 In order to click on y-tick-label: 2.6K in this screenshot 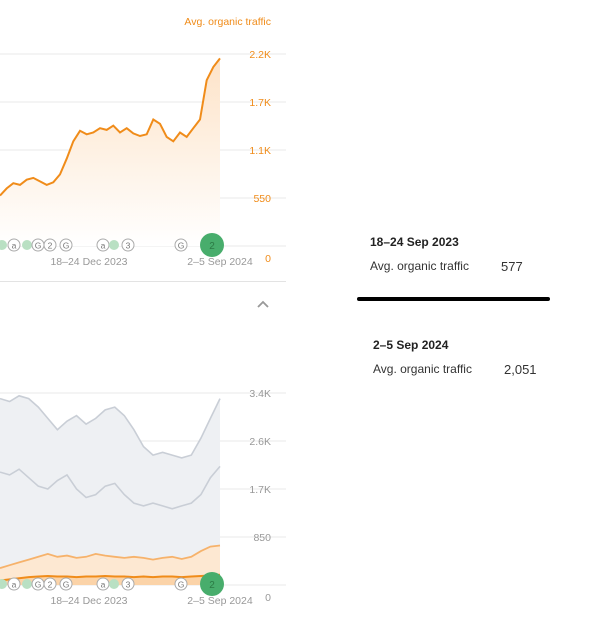, I will do `click(260, 442)`.